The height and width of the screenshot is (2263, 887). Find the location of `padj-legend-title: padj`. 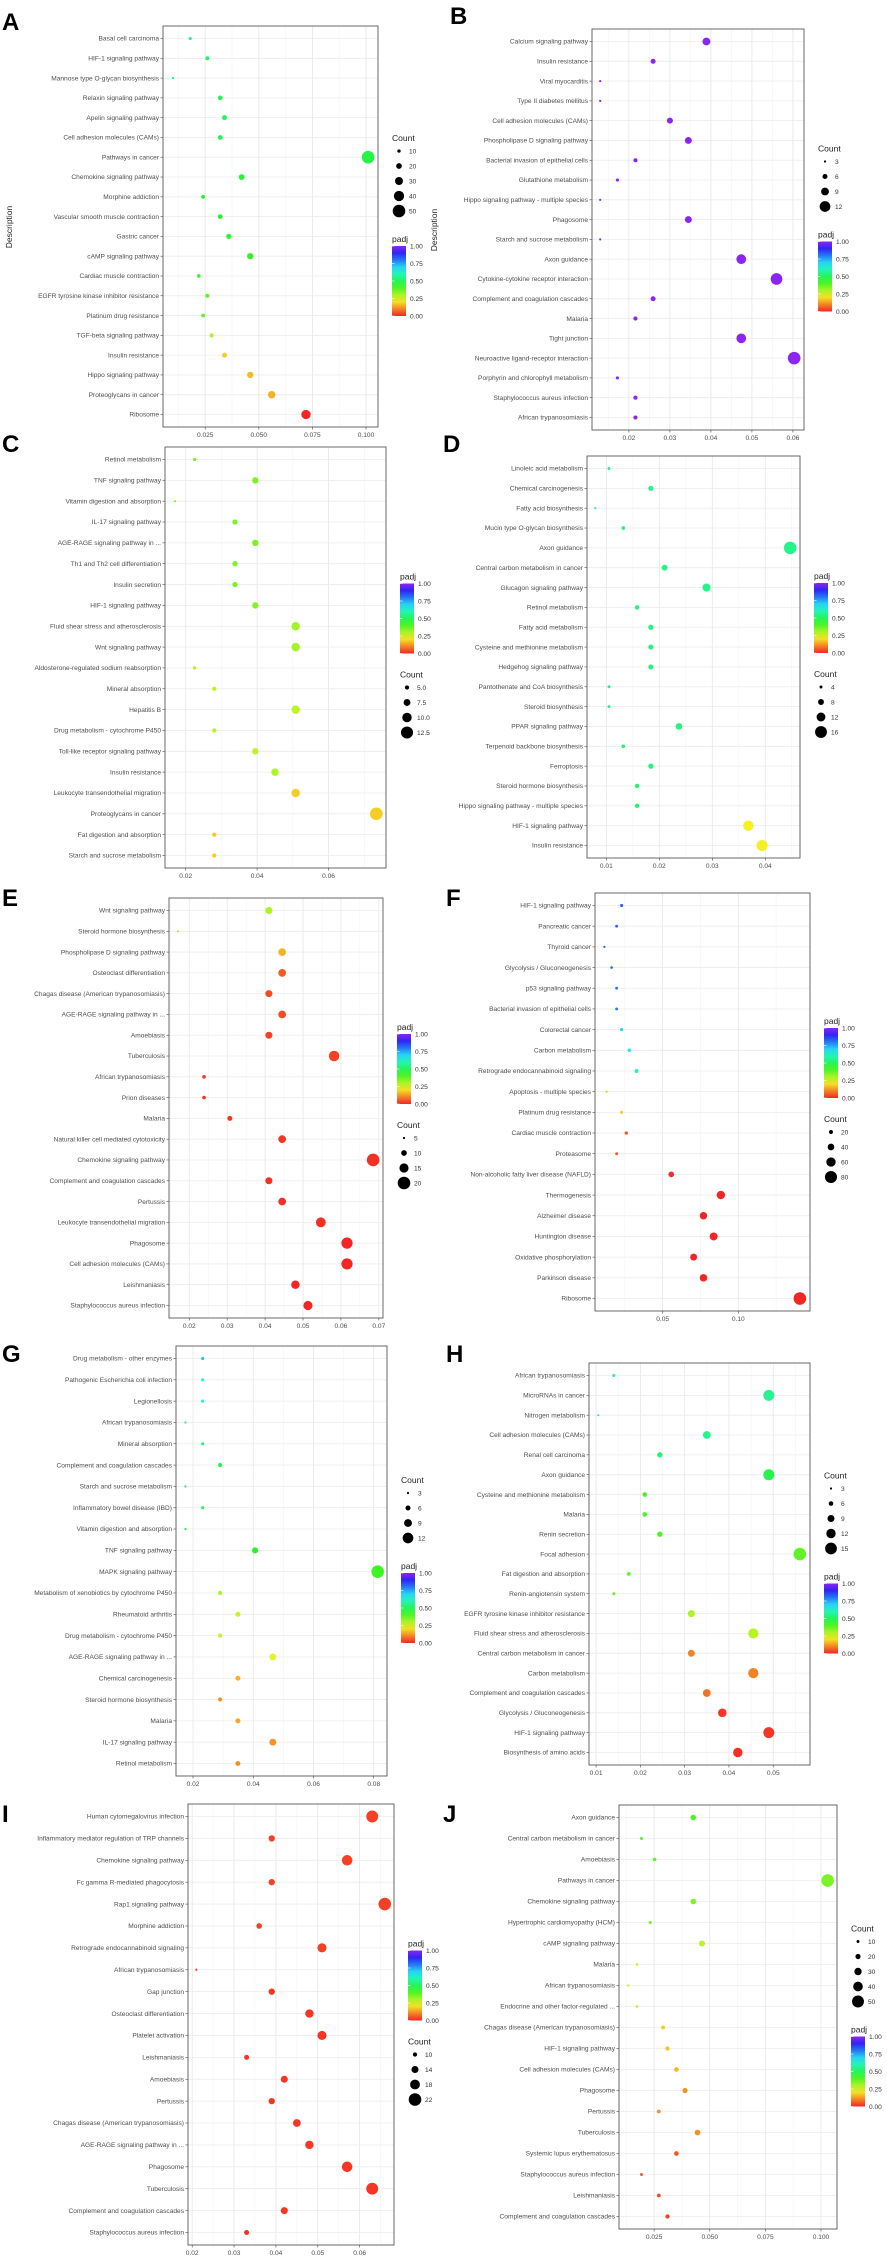

padj-legend-title: padj is located at coordinates (832, 1021).